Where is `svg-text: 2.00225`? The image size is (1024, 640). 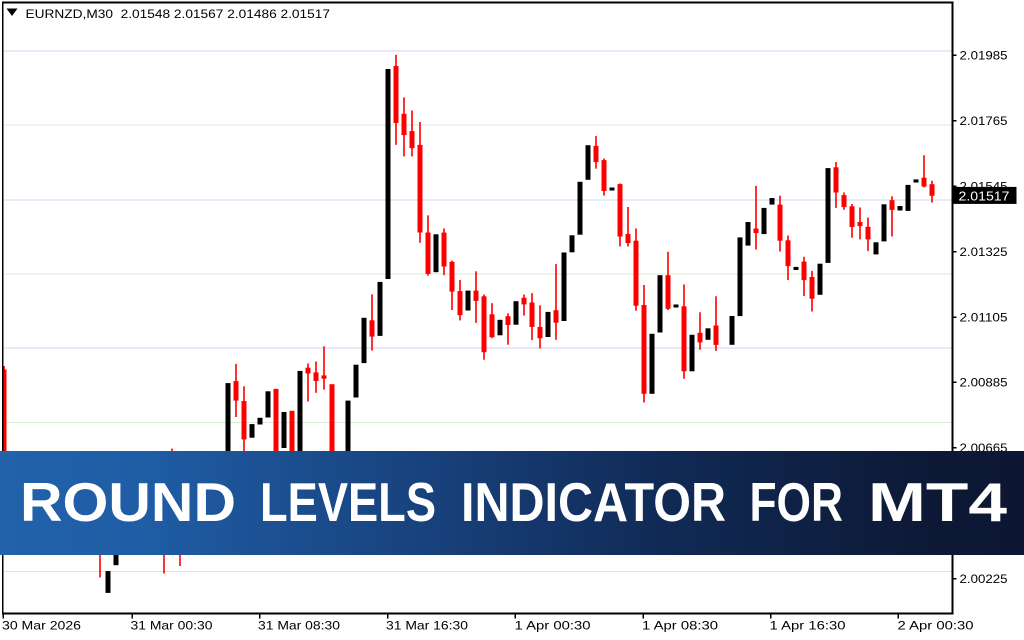 svg-text: 2.00225 is located at coordinates (984, 579).